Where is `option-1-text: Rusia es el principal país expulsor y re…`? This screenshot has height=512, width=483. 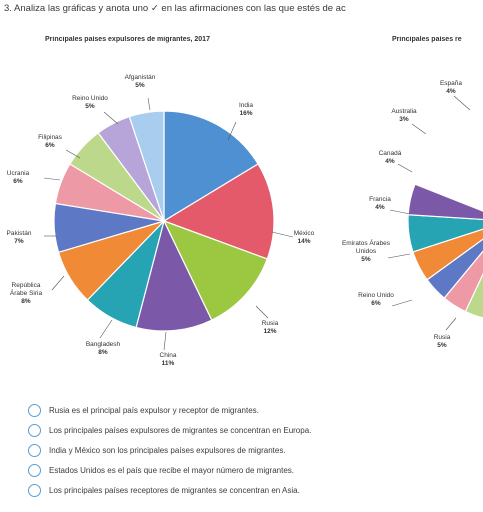 option-1-text: Rusia es el principal país expulsor y re… is located at coordinates (154, 410).